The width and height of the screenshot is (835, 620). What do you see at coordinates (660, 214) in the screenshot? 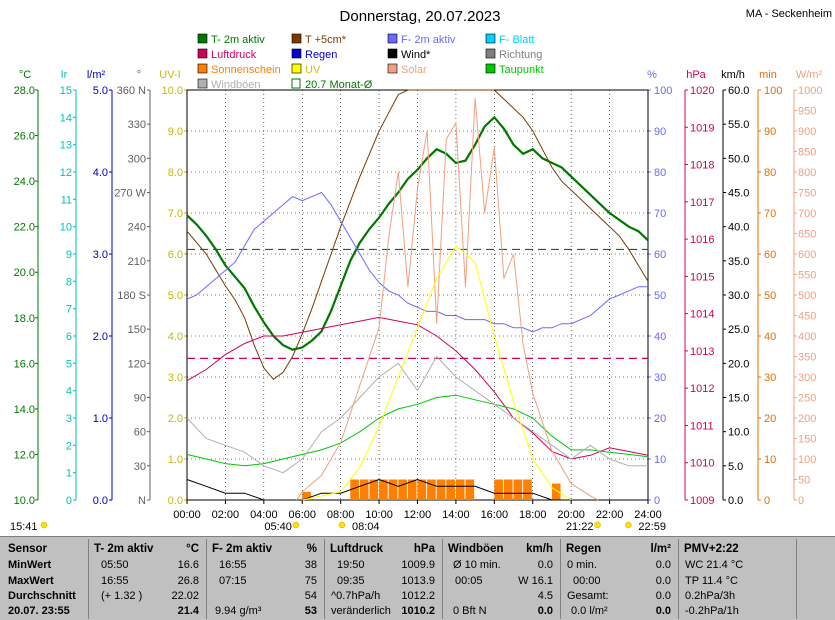
I see `tick-label: 70` at bounding box center [660, 214].